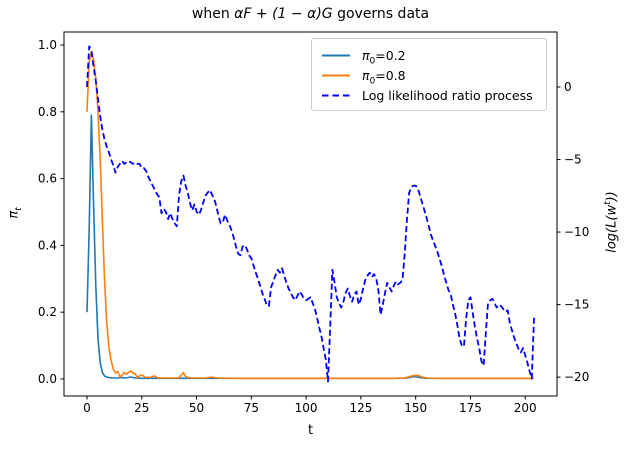 Image resolution: width=633 pixels, height=455 pixels. Describe the element at coordinates (384, 56) in the screenshot. I see `legend-item-label: π0=0.2` at that location.